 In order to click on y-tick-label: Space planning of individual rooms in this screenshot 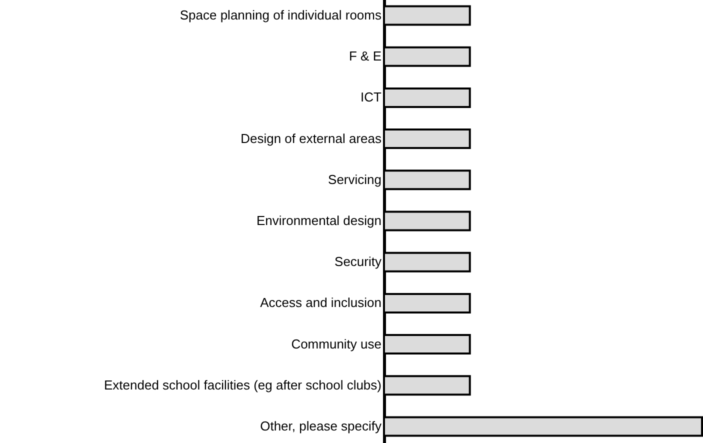, I will do `click(281, 15)`.